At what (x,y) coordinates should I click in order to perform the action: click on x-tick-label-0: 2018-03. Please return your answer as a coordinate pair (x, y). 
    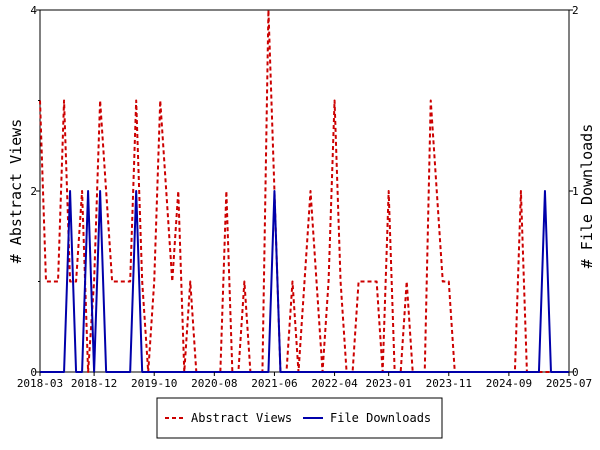
    Looking at the image, I should click on (40, 383).